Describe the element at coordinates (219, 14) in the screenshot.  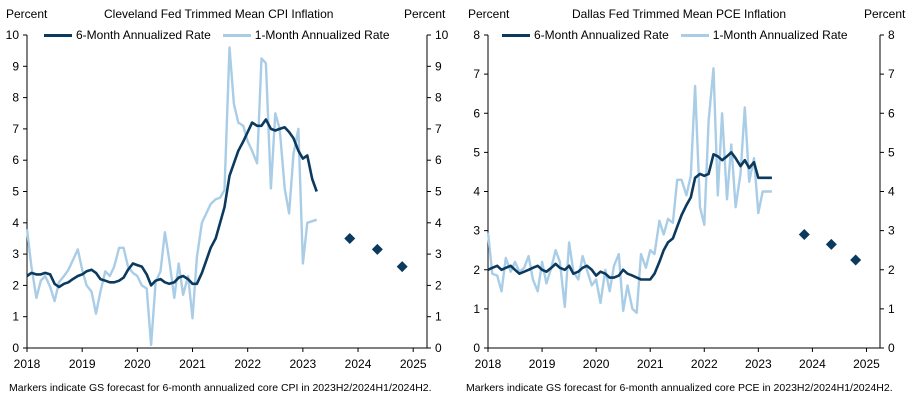
I see `chart-title: Cleveland Fed Trimmed Mean CPI Inflation` at that location.